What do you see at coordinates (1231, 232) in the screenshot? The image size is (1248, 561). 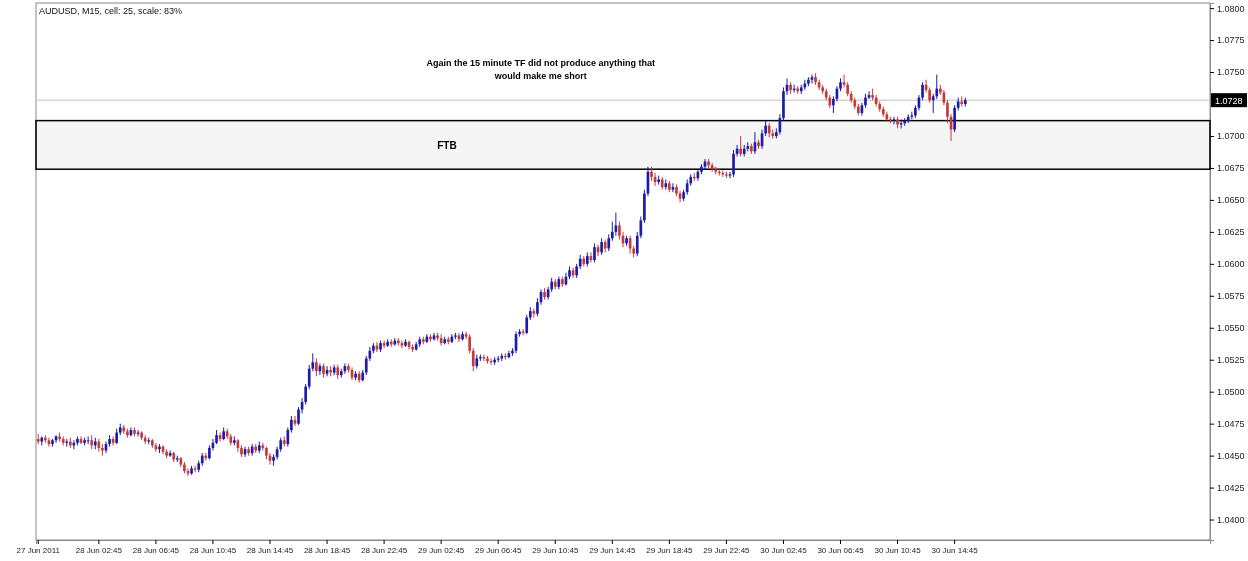 I see `y-tick-label: 1.0625` at bounding box center [1231, 232].